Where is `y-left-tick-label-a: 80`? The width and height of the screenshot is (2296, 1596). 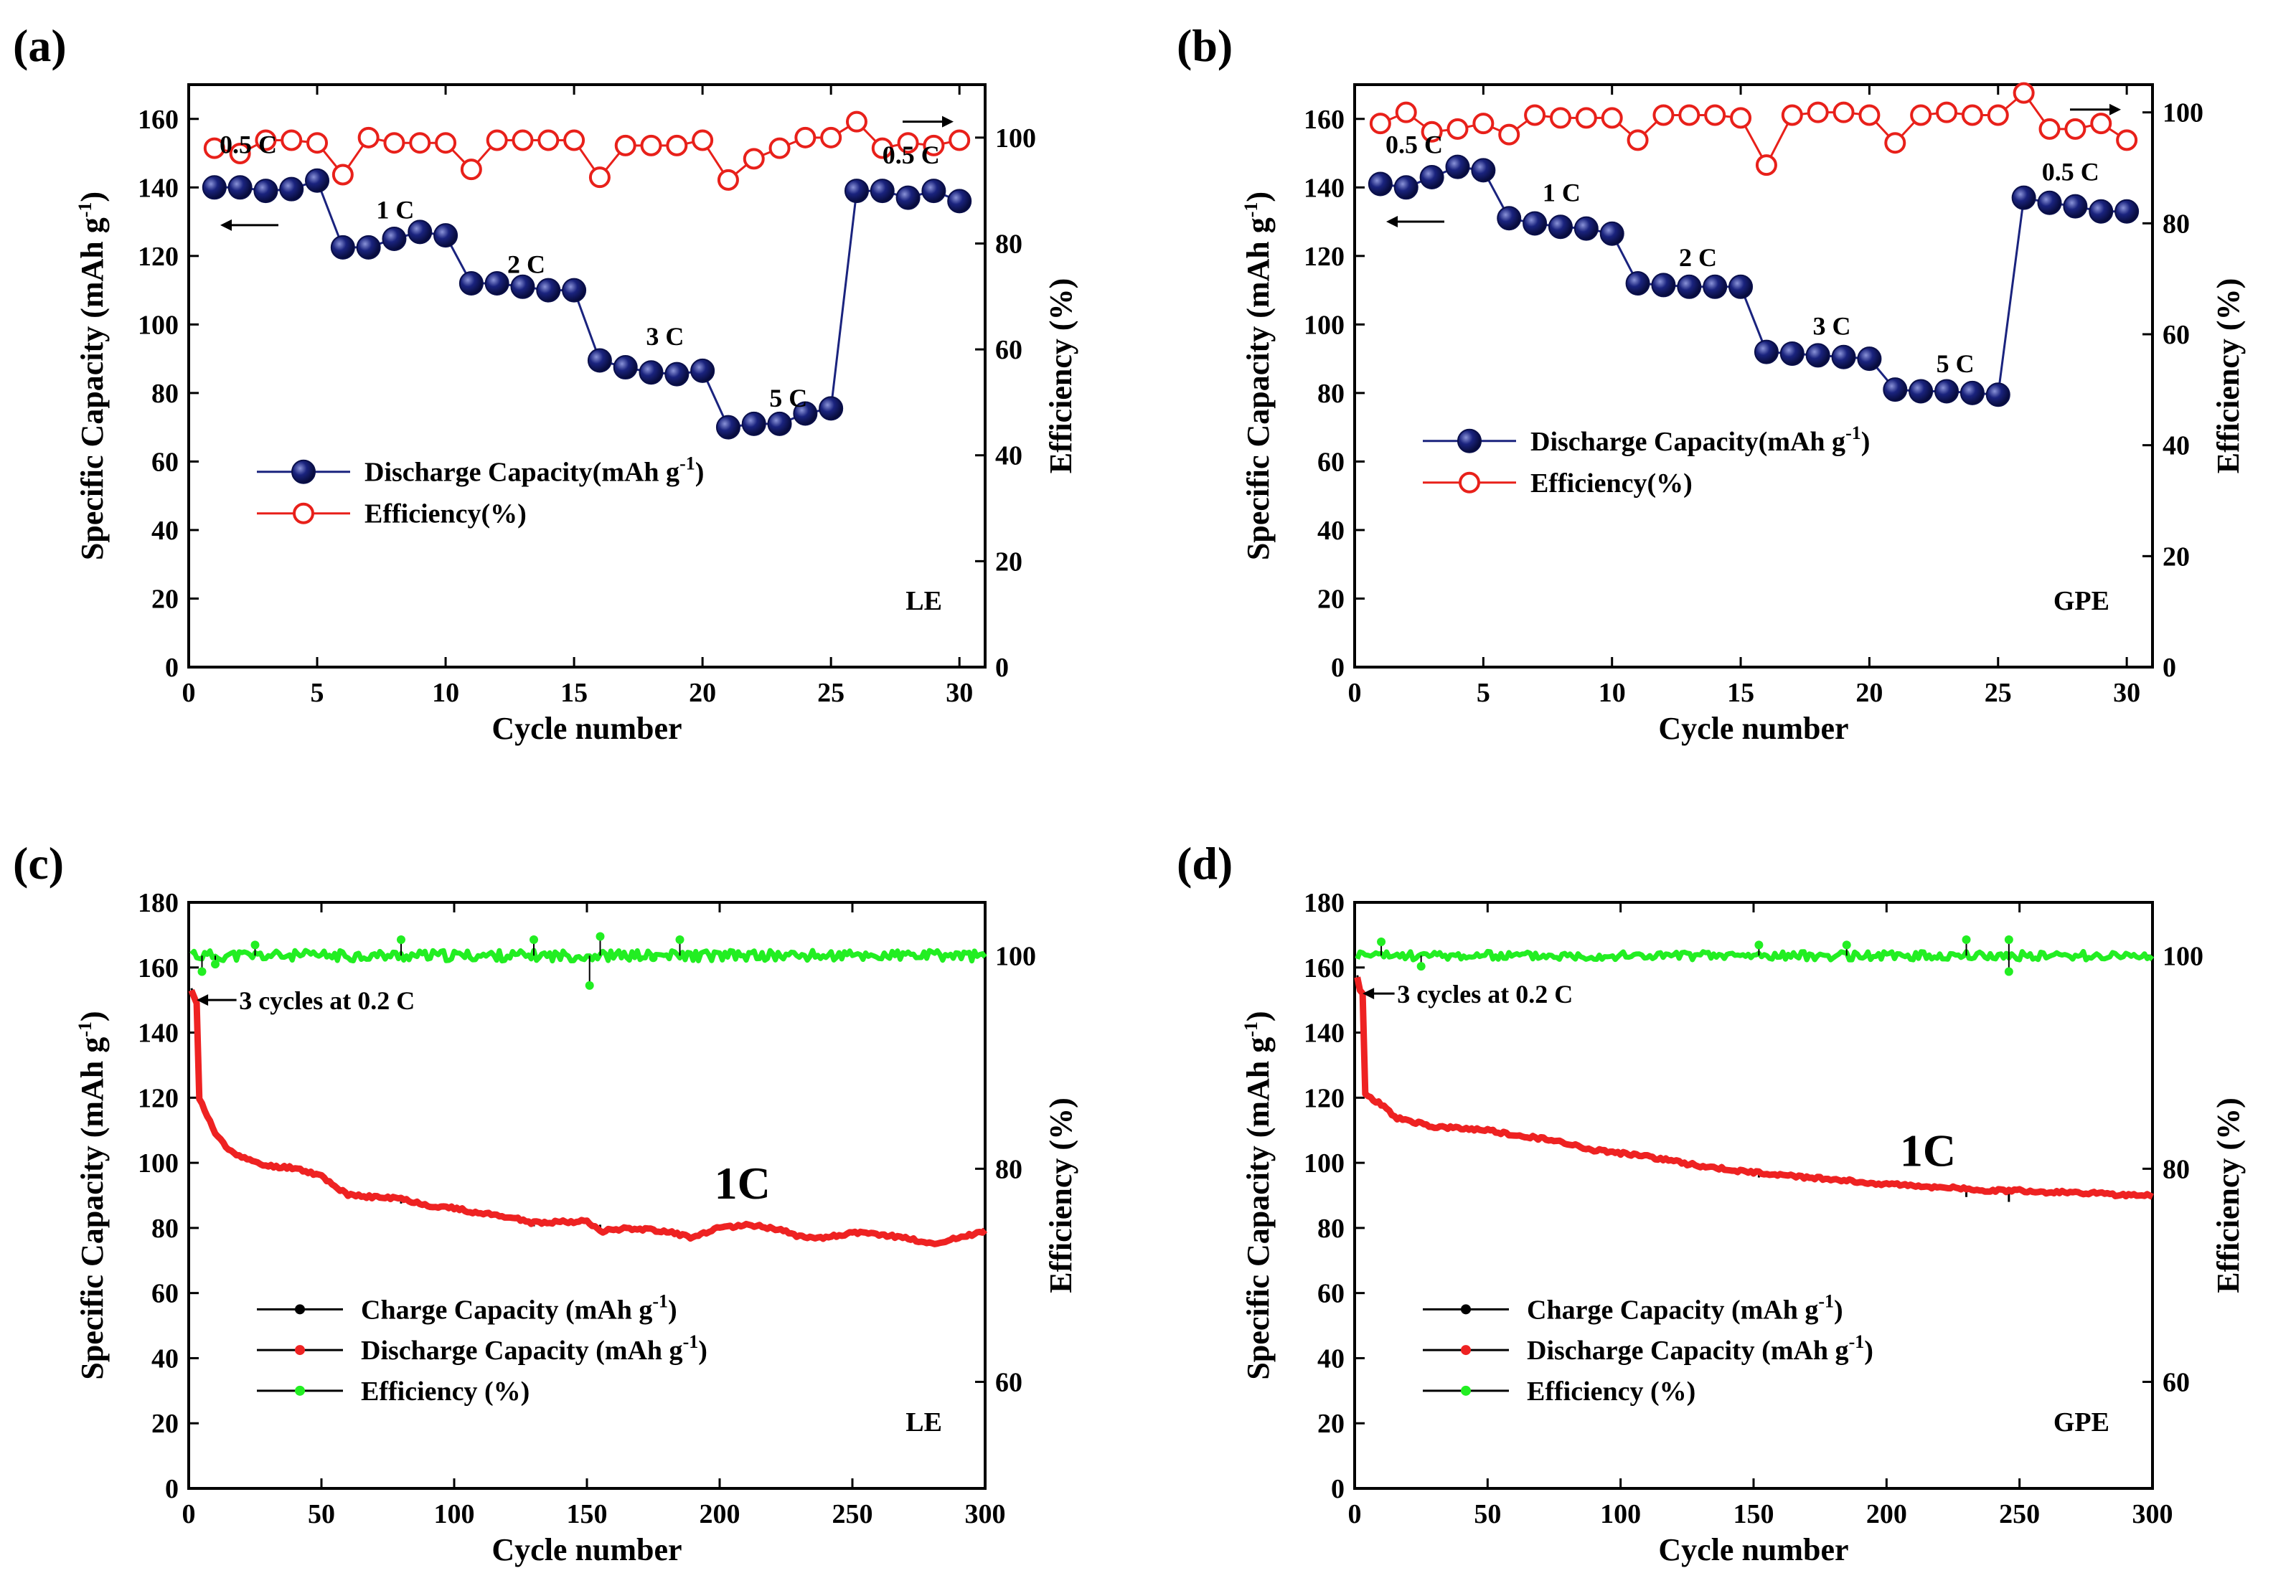 y-left-tick-label-a: 80 is located at coordinates (165, 394).